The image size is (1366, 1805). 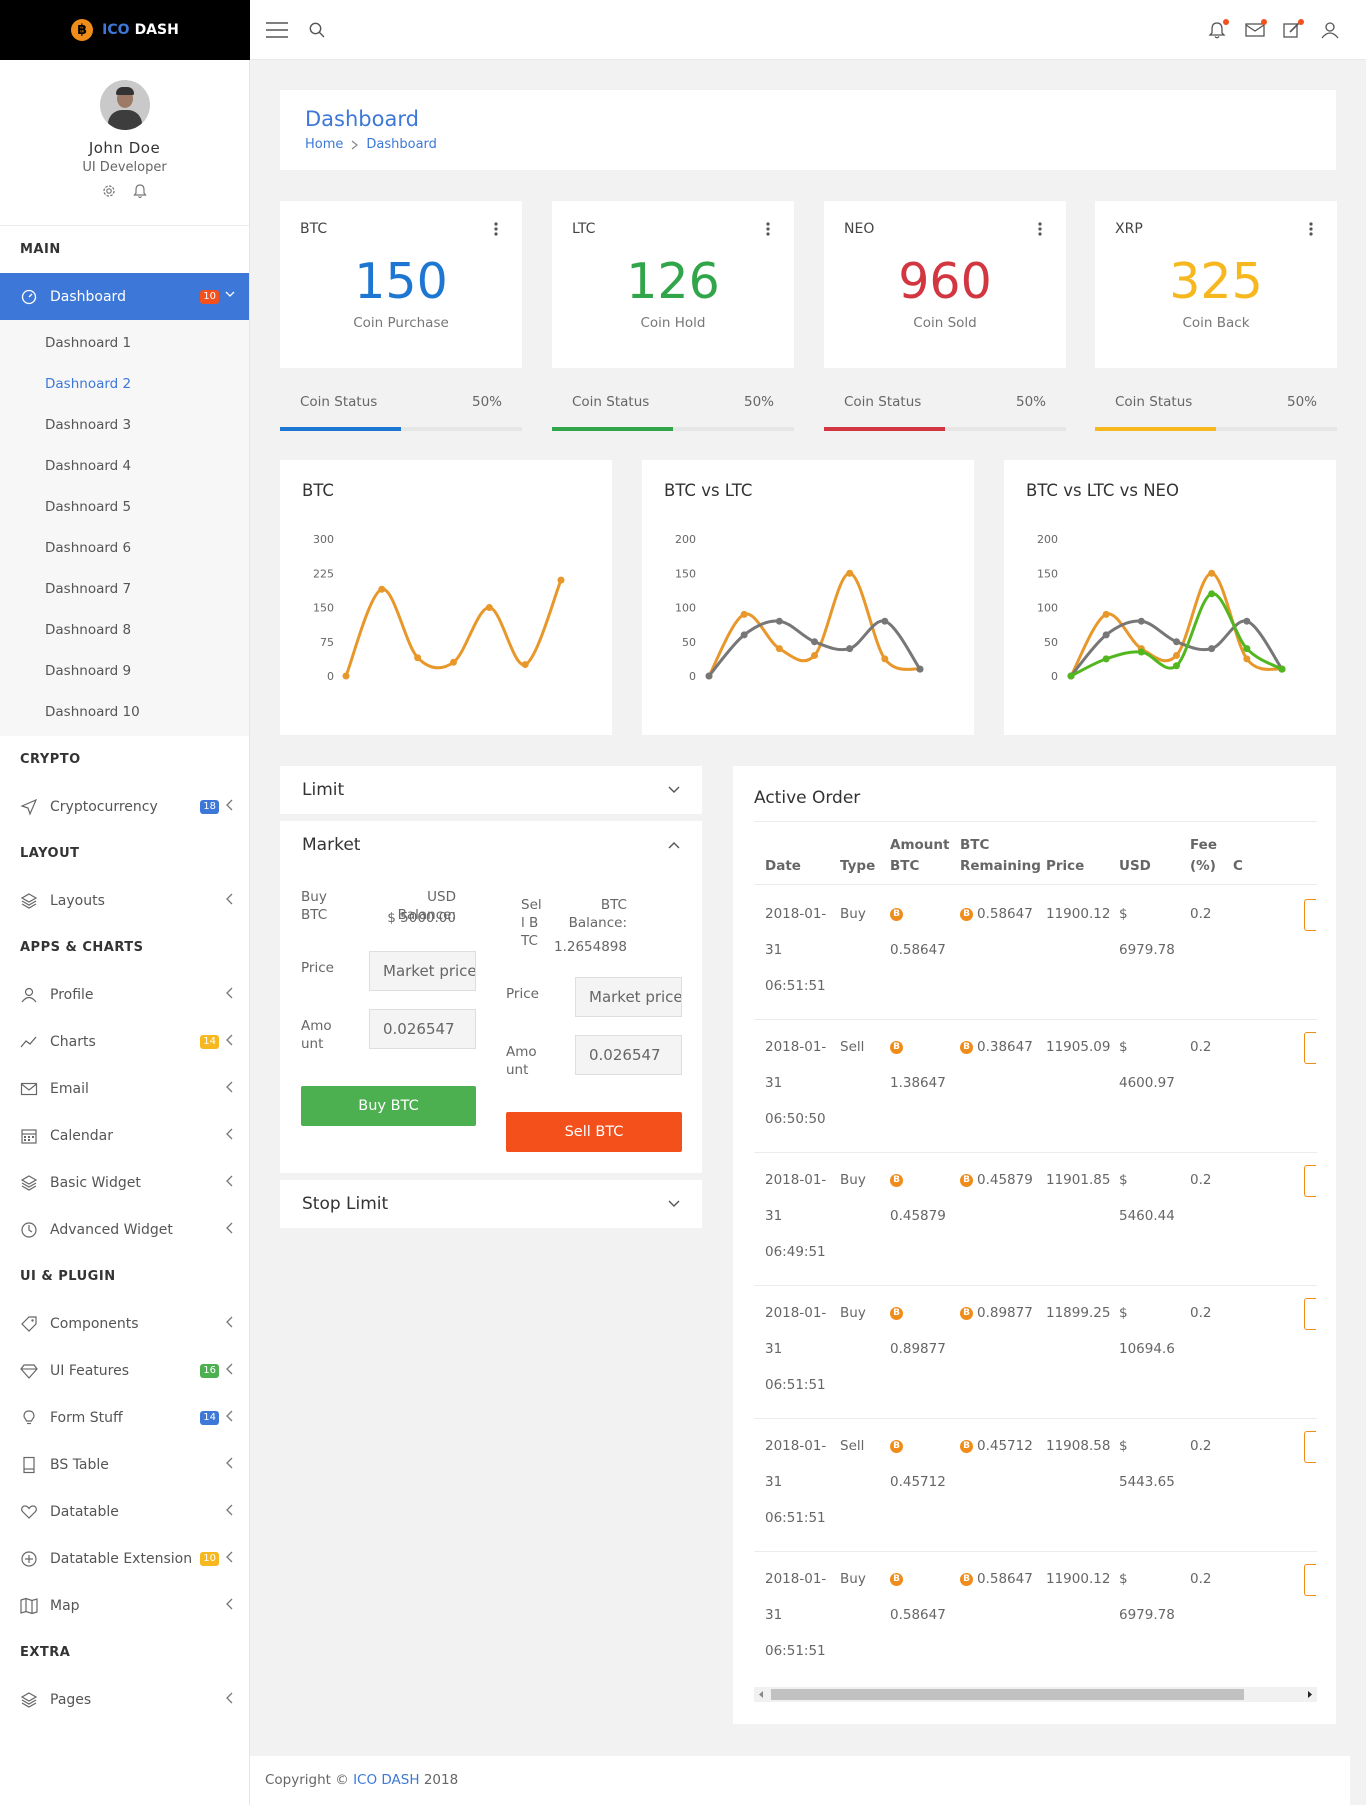 What do you see at coordinates (124, 1370) in the screenshot?
I see `sidebar-item-ui-features: UI Features 16` at bounding box center [124, 1370].